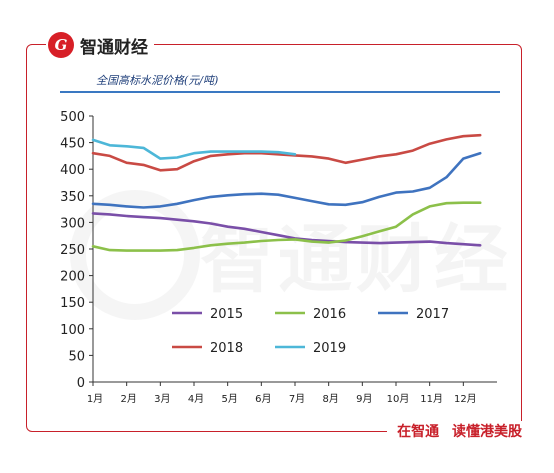  What do you see at coordinates (286, 180) in the screenshot?
I see `series-line-2017` at bounding box center [286, 180].